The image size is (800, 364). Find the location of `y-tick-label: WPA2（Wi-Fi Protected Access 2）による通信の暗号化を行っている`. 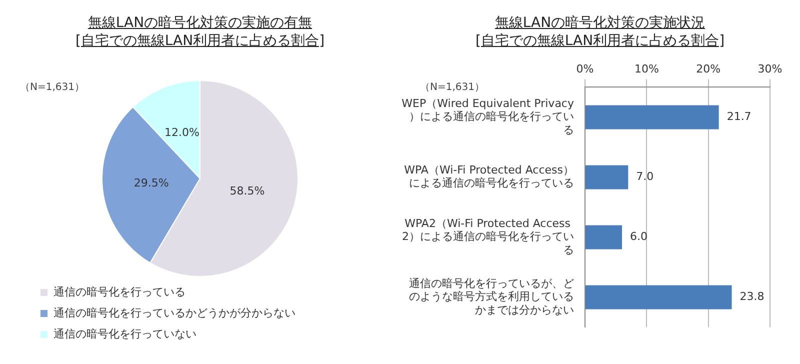

y-tick-label: WPA2（Wi-Fi Protected Access 2）による通信の暗号化を行っている is located at coordinates (488, 236).